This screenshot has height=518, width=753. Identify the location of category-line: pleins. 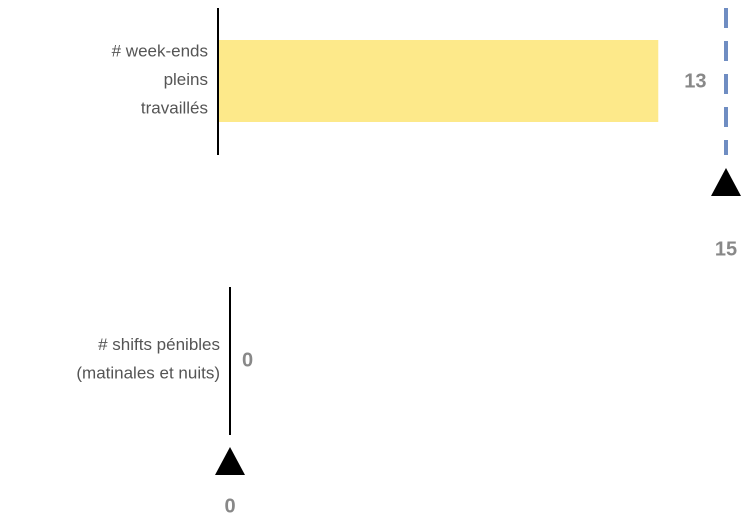
(186, 79).